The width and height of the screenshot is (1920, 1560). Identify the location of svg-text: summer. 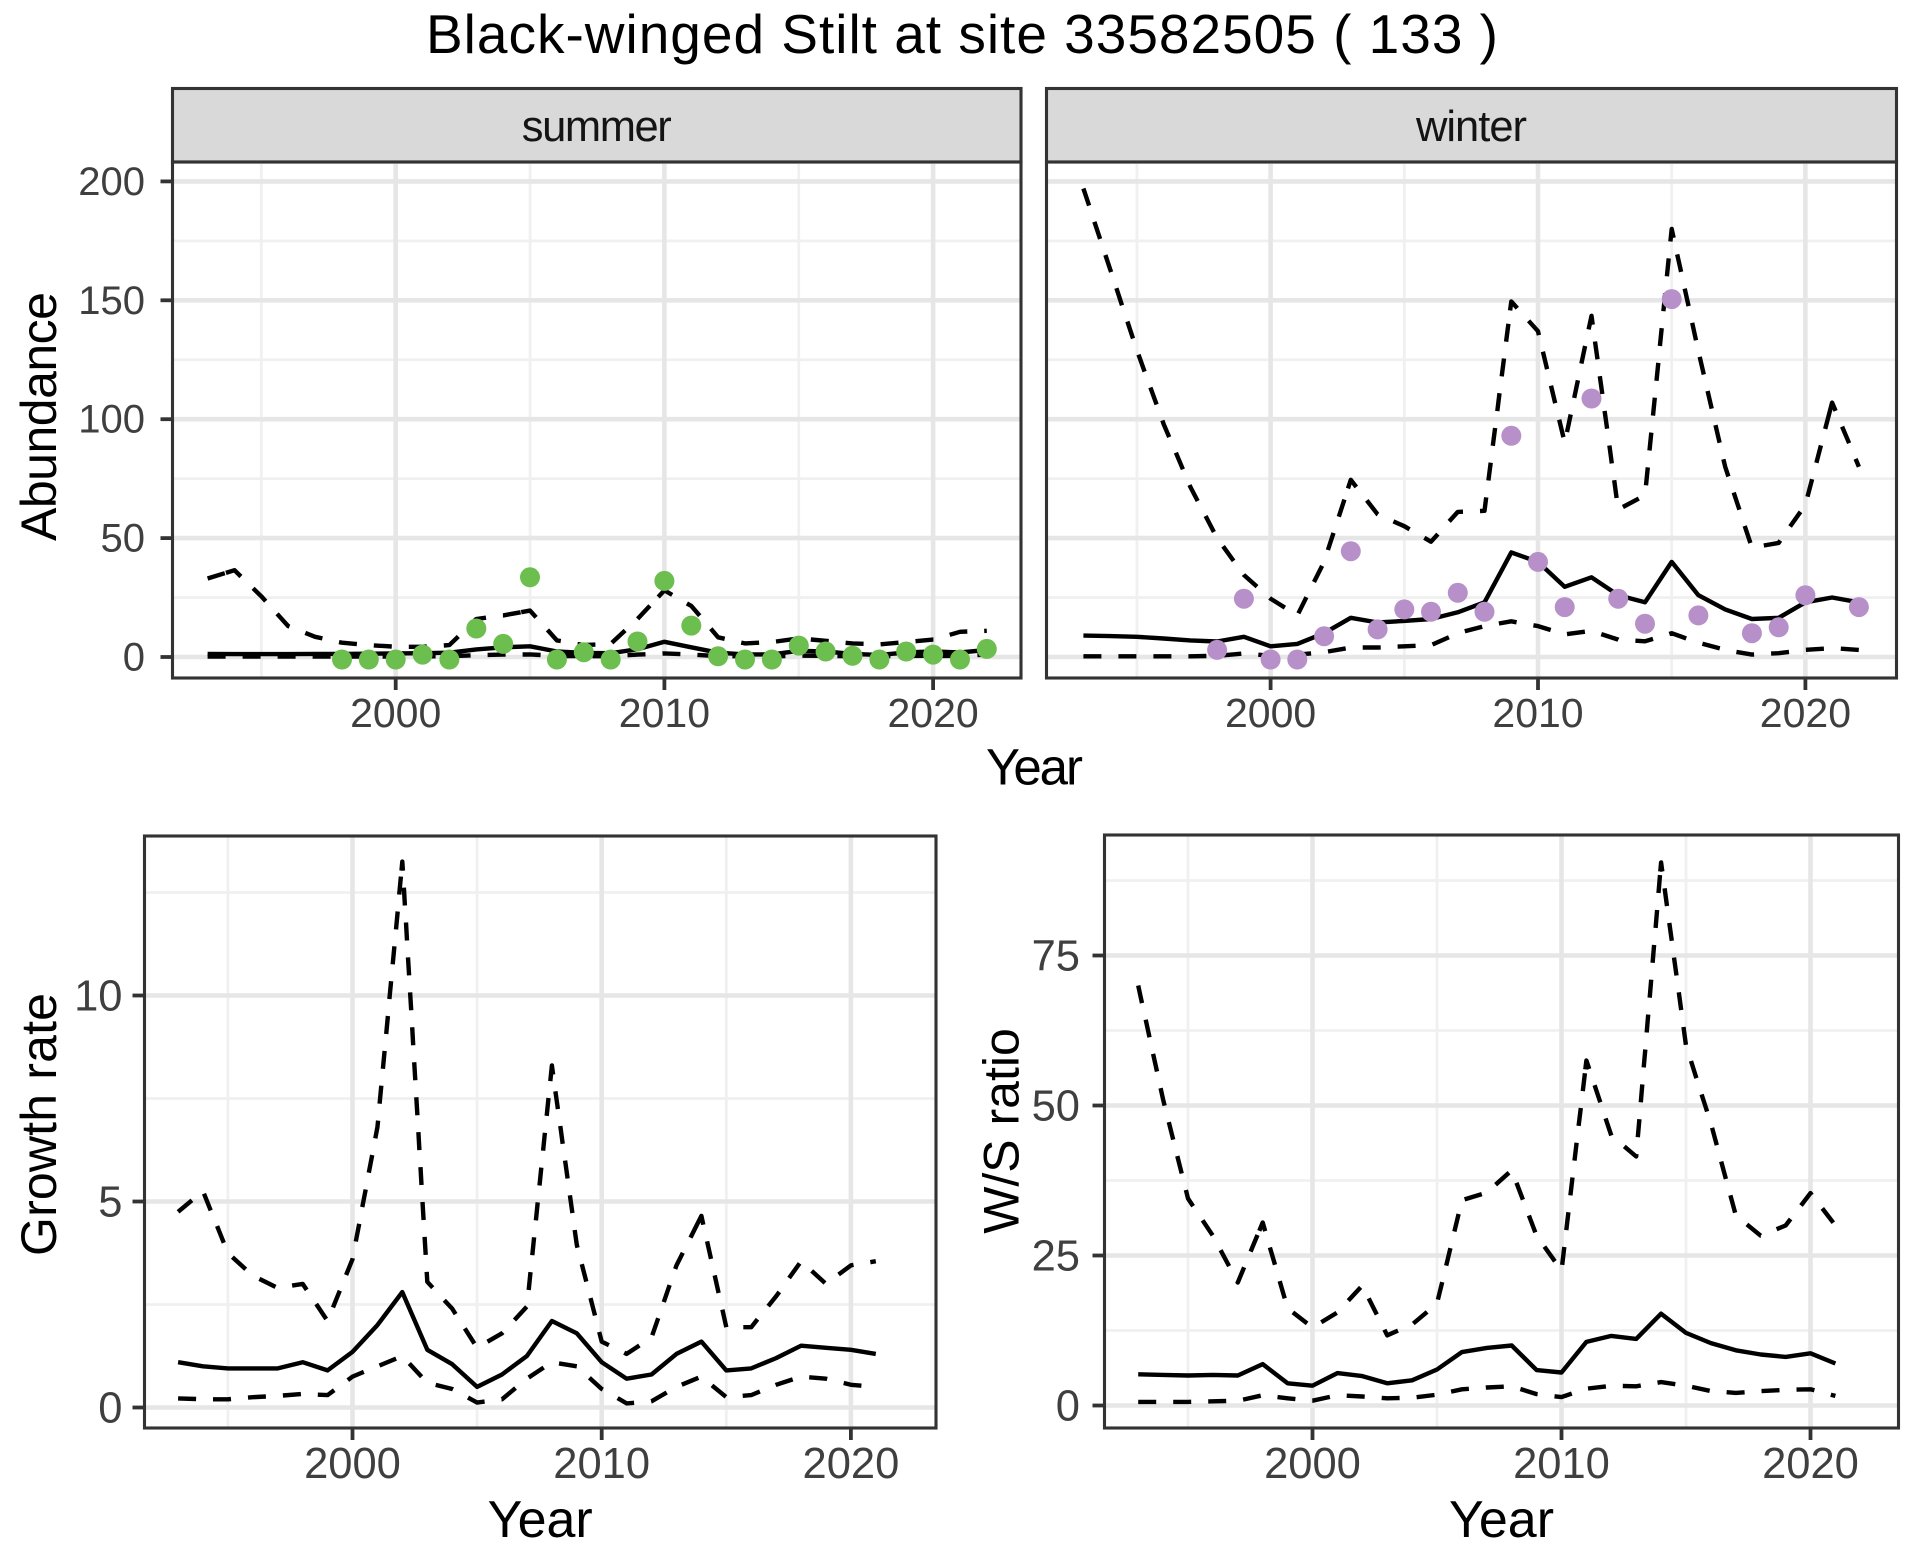
(597, 127).